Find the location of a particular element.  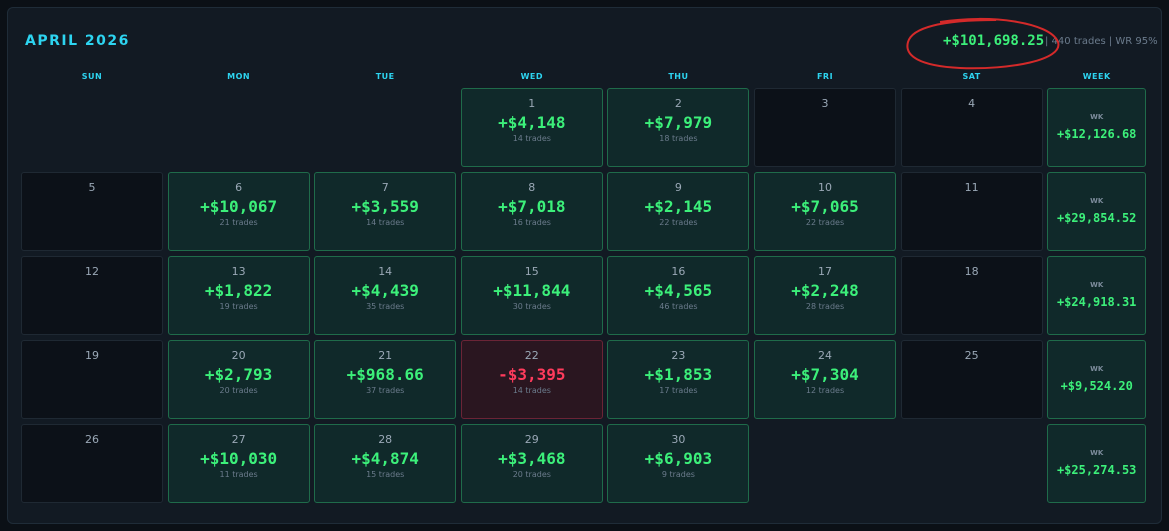

week-total: +$12,126.68 is located at coordinates (1096, 134).